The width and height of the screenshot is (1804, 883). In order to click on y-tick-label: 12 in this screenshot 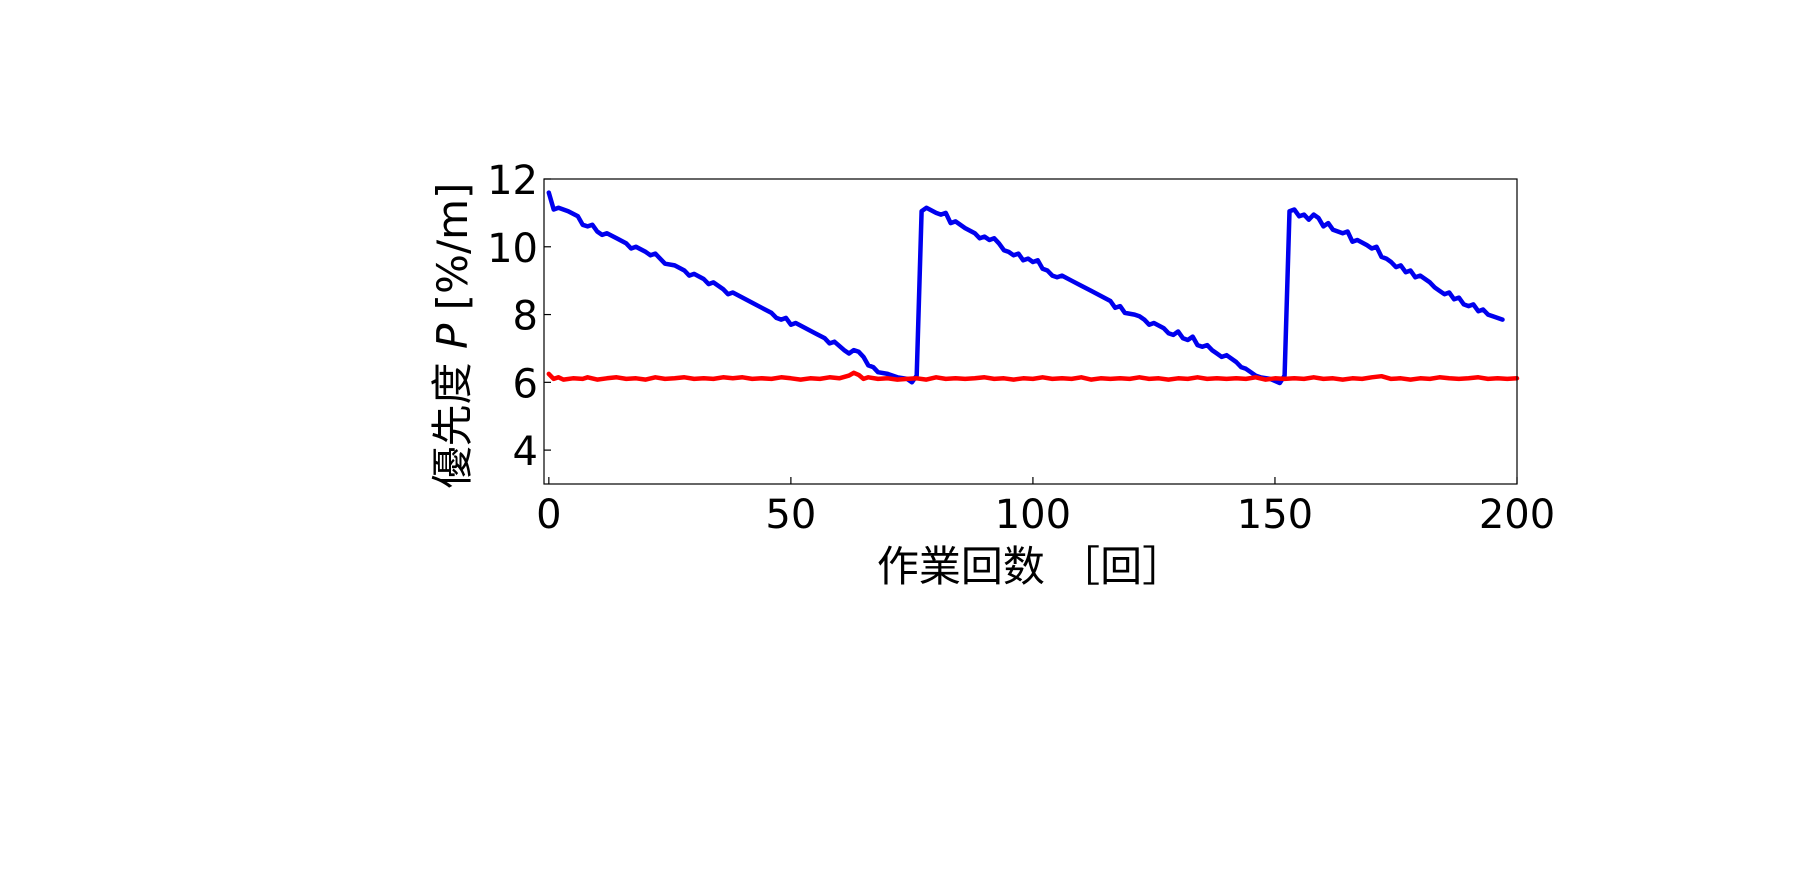, I will do `click(512, 181)`.